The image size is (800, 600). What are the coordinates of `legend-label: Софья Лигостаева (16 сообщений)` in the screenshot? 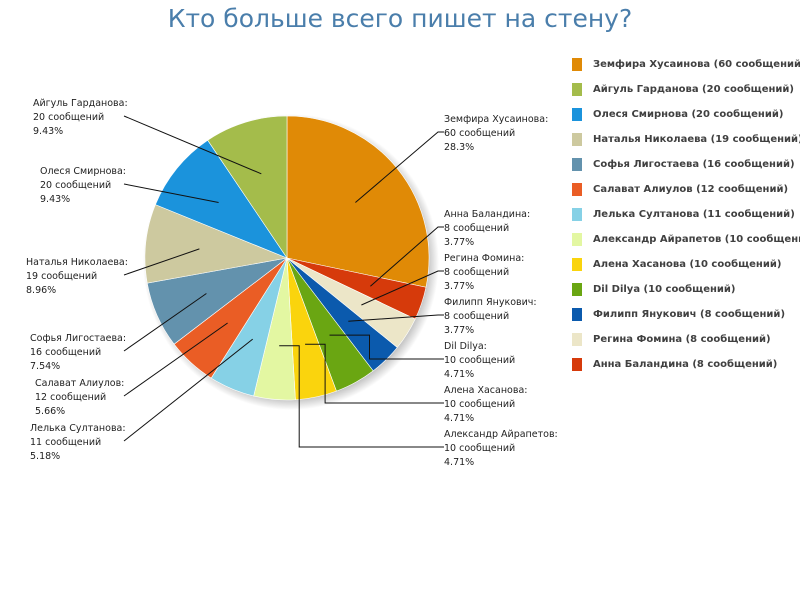 It's located at (694, 164).